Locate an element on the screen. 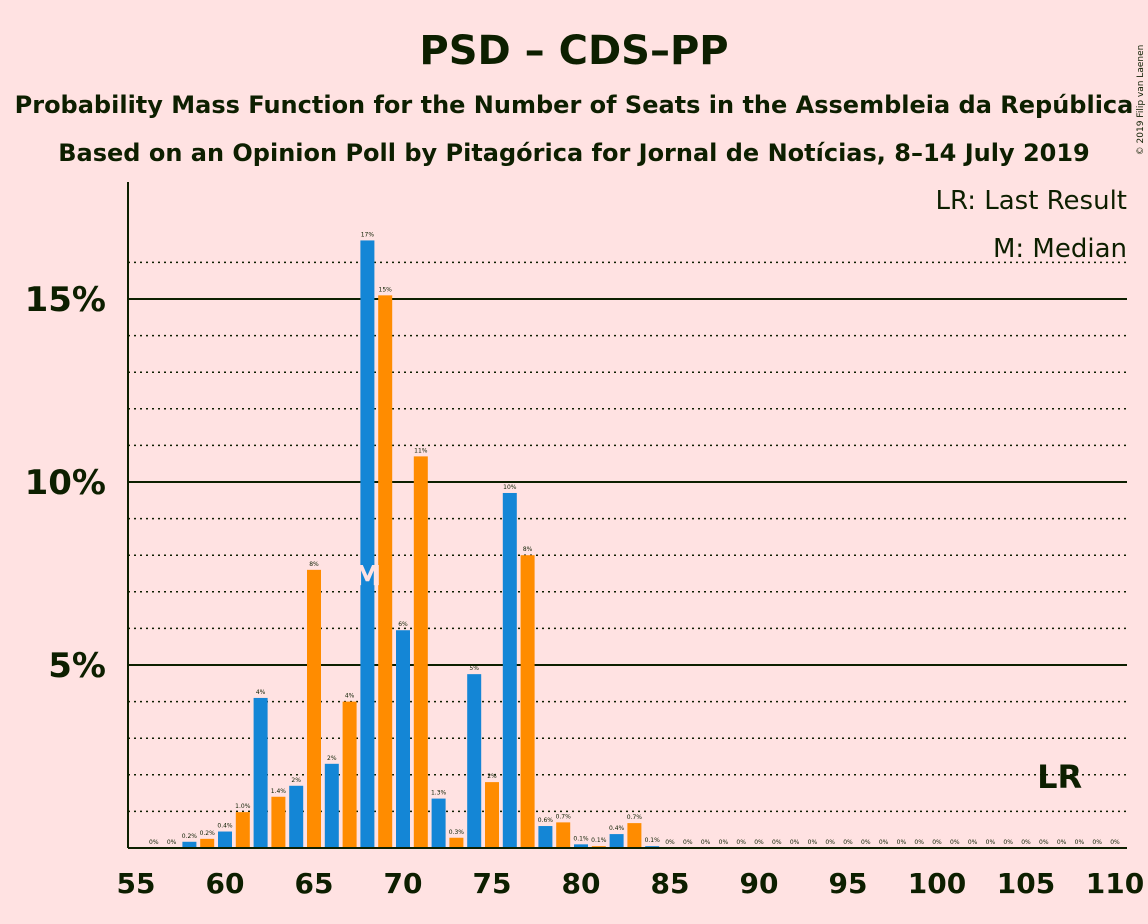 The height and width of the screenshot is (924, 1148). bar-label-61: 1.0% is located at coordinates (243, 806).